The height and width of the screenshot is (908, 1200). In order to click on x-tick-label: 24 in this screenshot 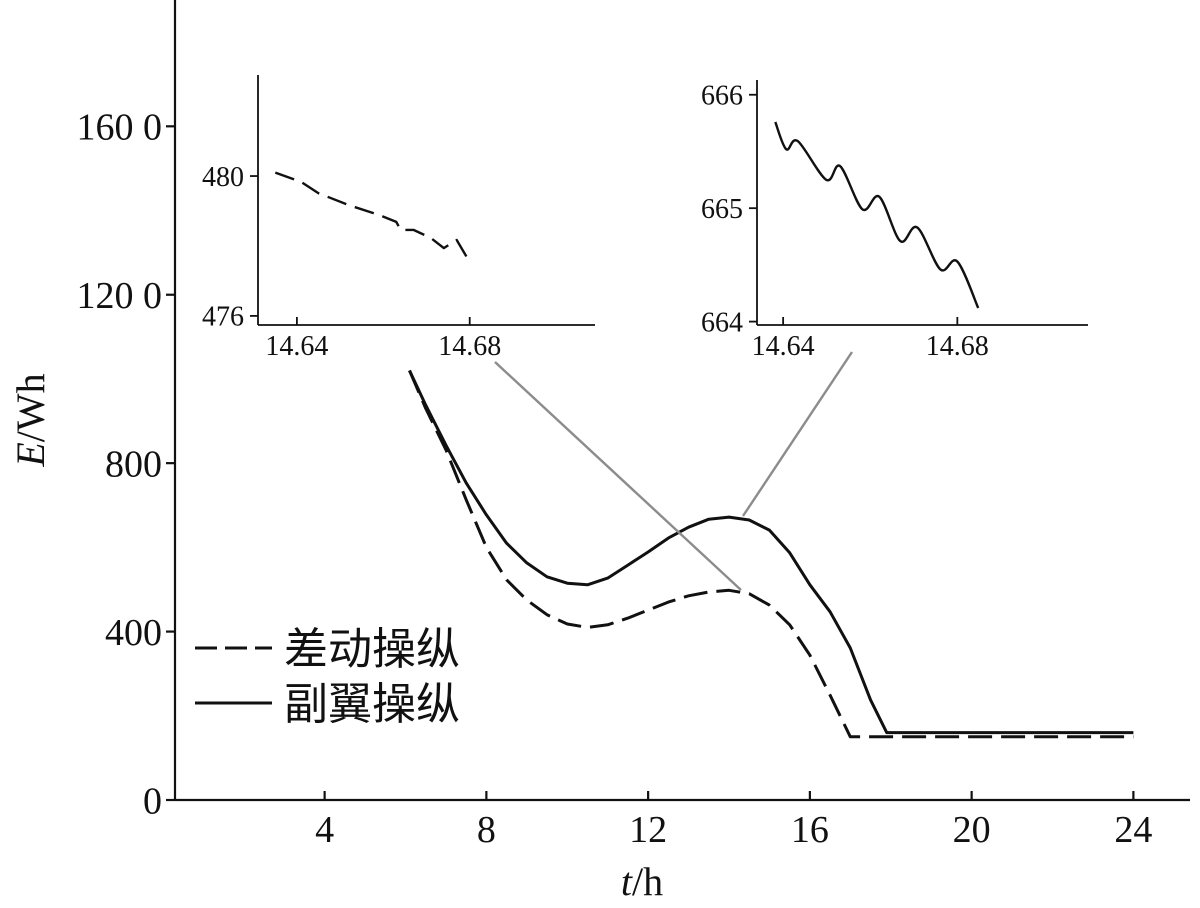, I will do `click(1133, 830)`.